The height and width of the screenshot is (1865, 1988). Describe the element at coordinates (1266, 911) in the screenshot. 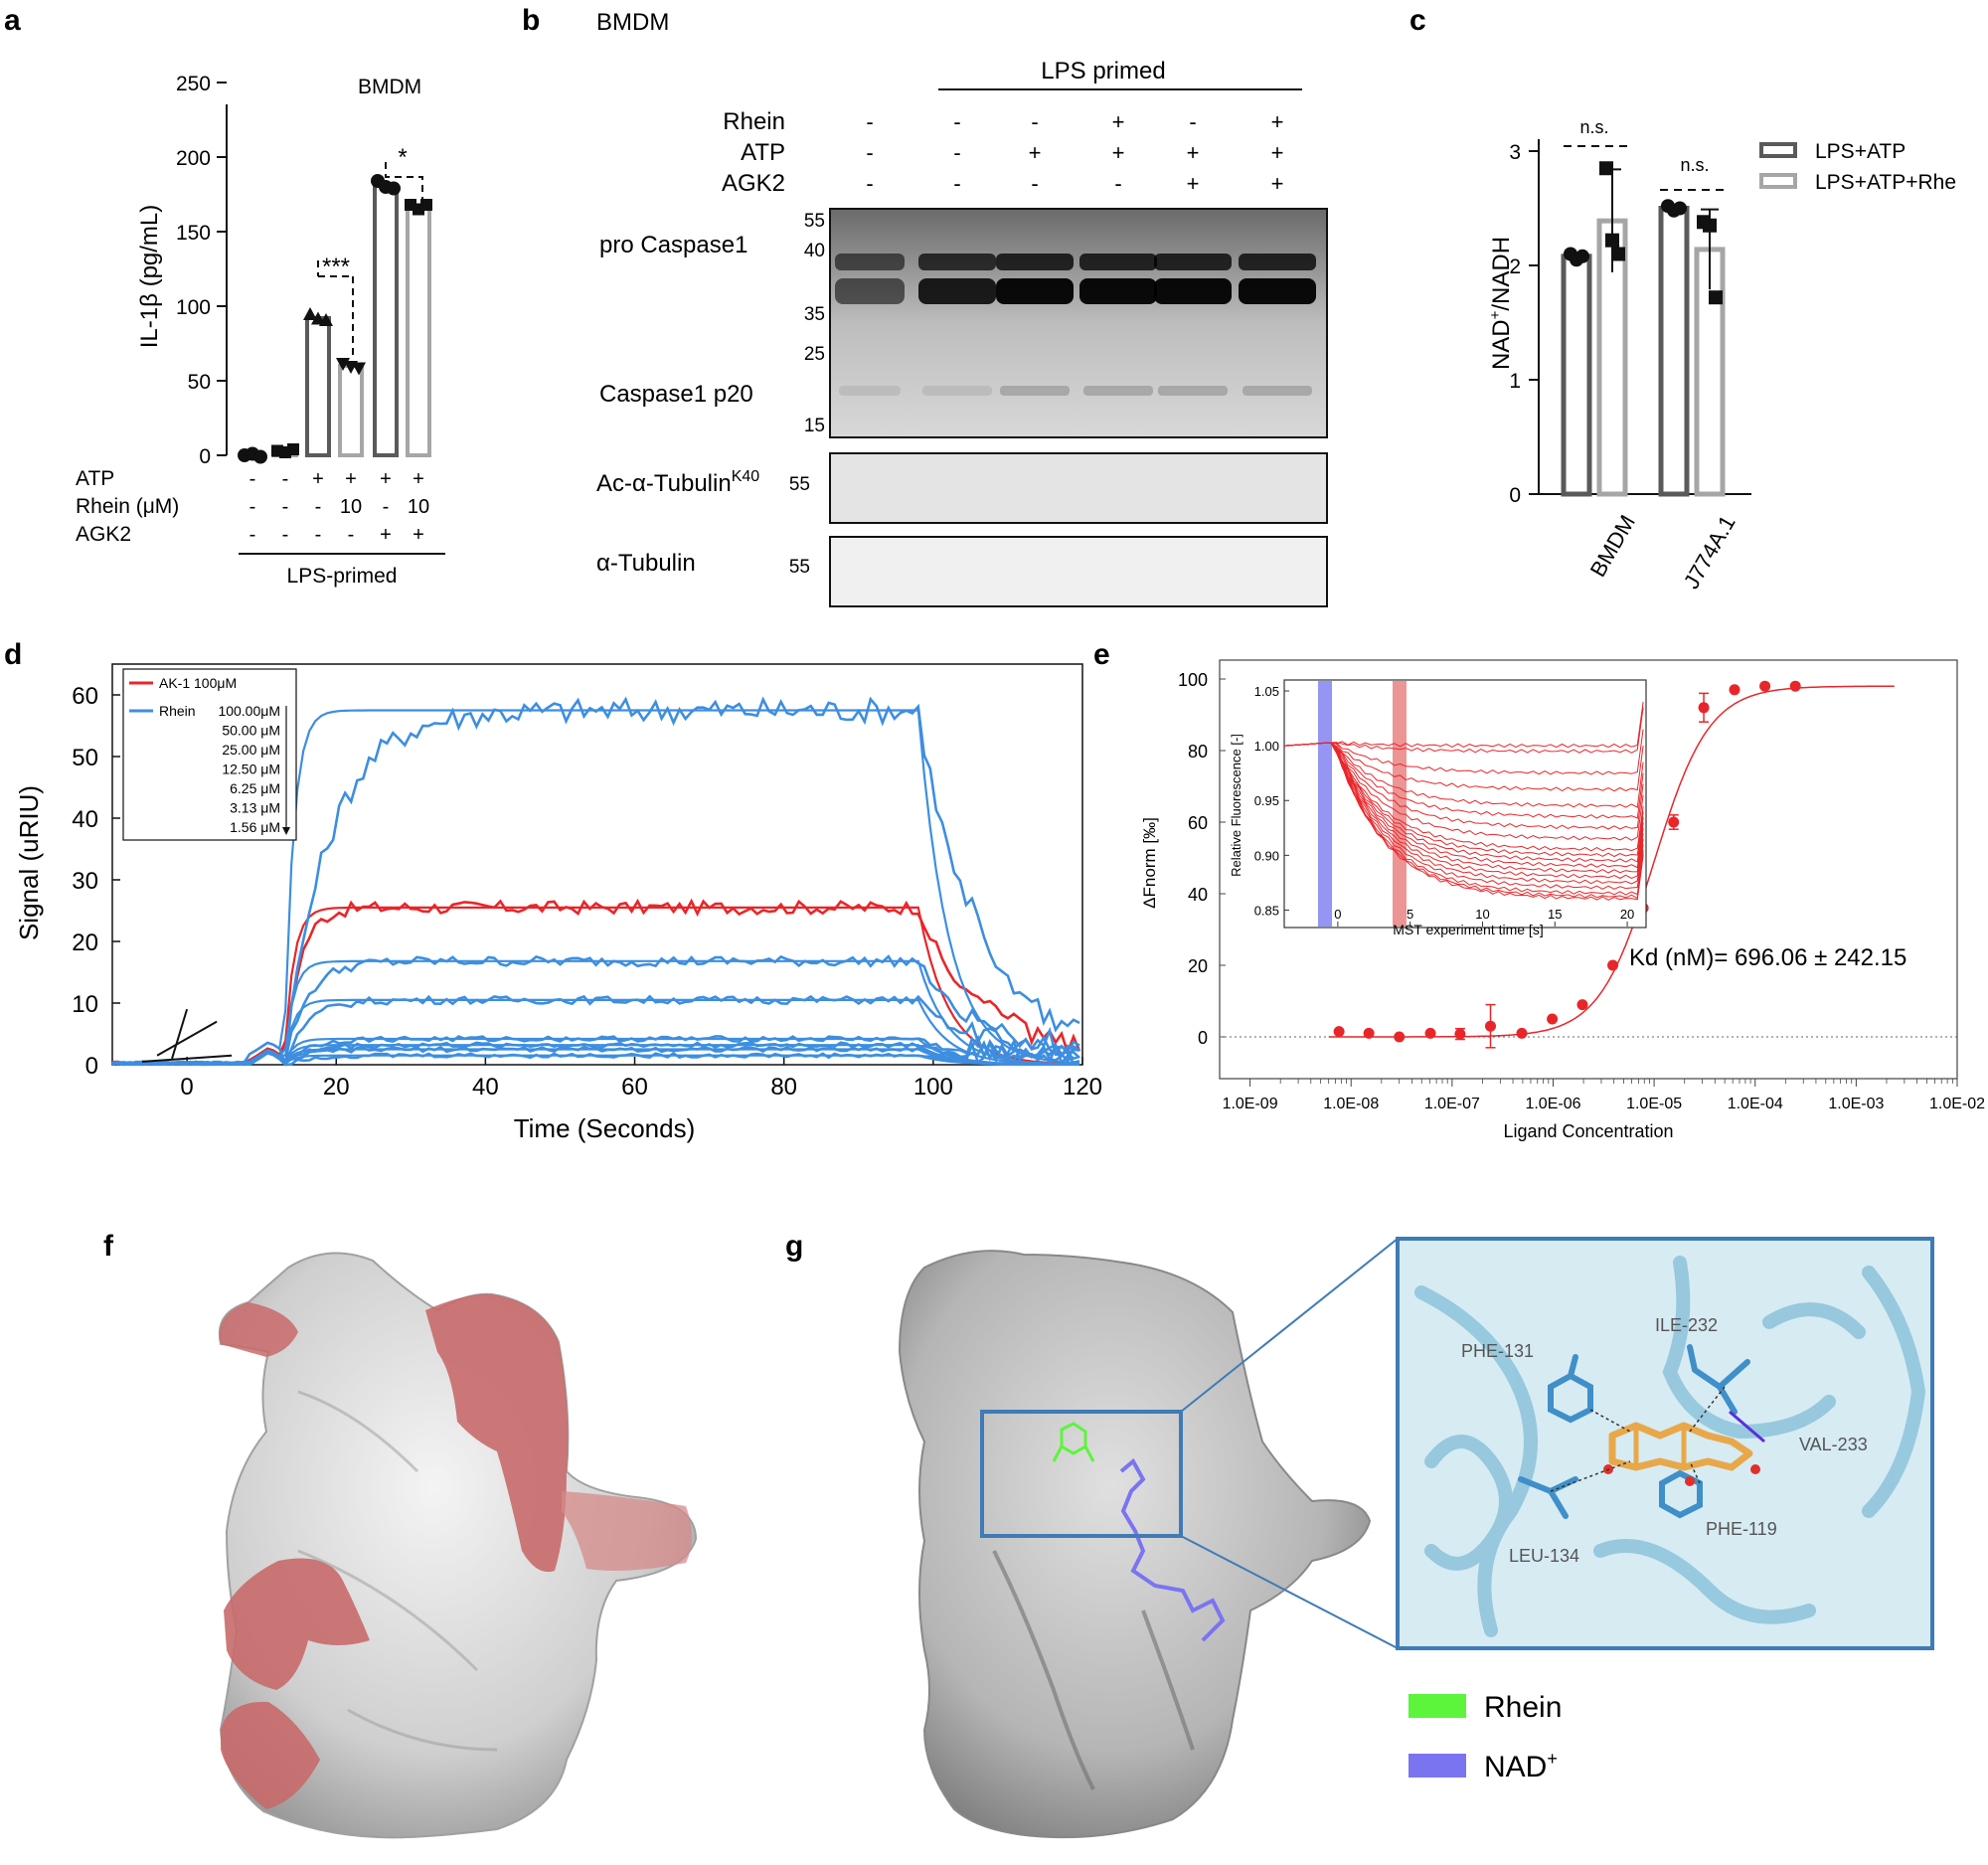

I see `inset-ytick-label: 0.85` at that location.